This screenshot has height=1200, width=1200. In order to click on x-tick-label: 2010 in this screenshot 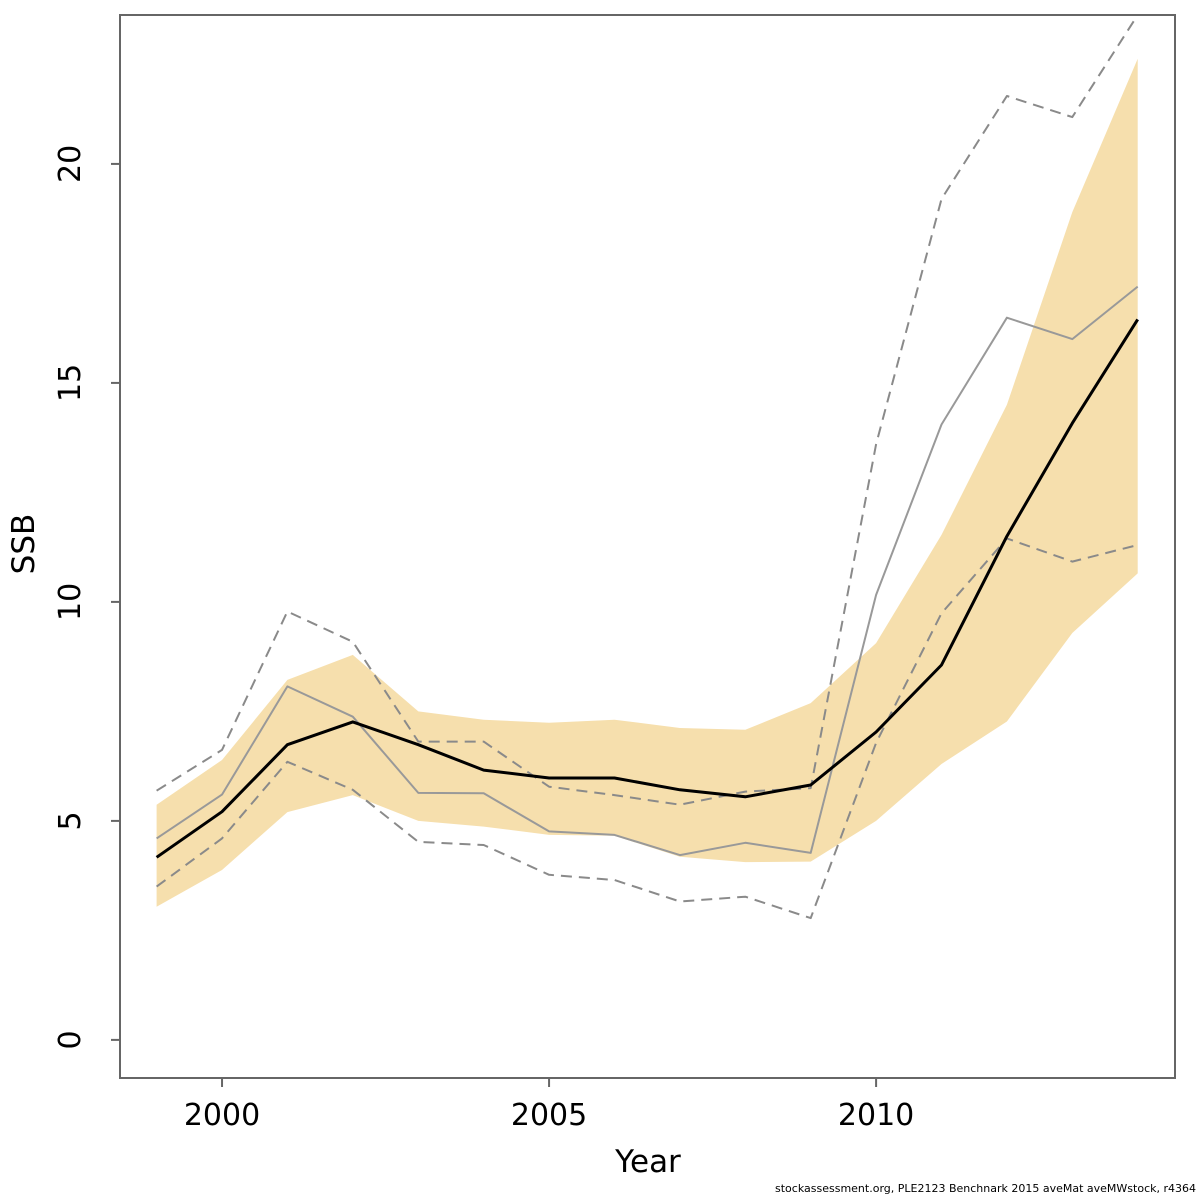, I will do `click(876, 1115)`.